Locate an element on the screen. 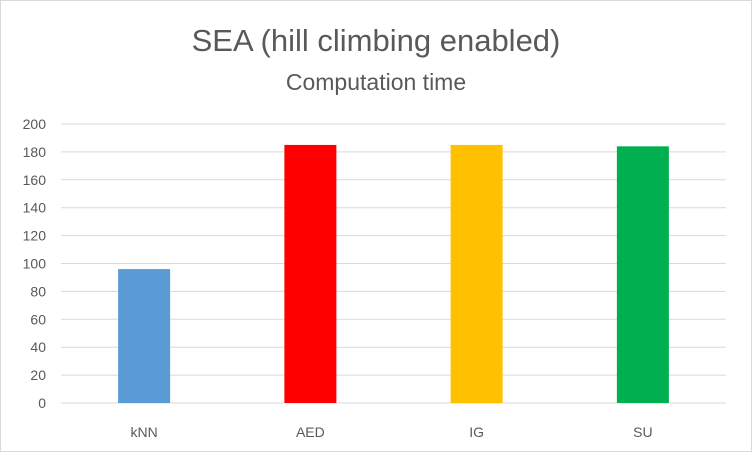 This screenshot has height=452, width=752. y-tick-label: 40 is located at coordinates (38, 347).